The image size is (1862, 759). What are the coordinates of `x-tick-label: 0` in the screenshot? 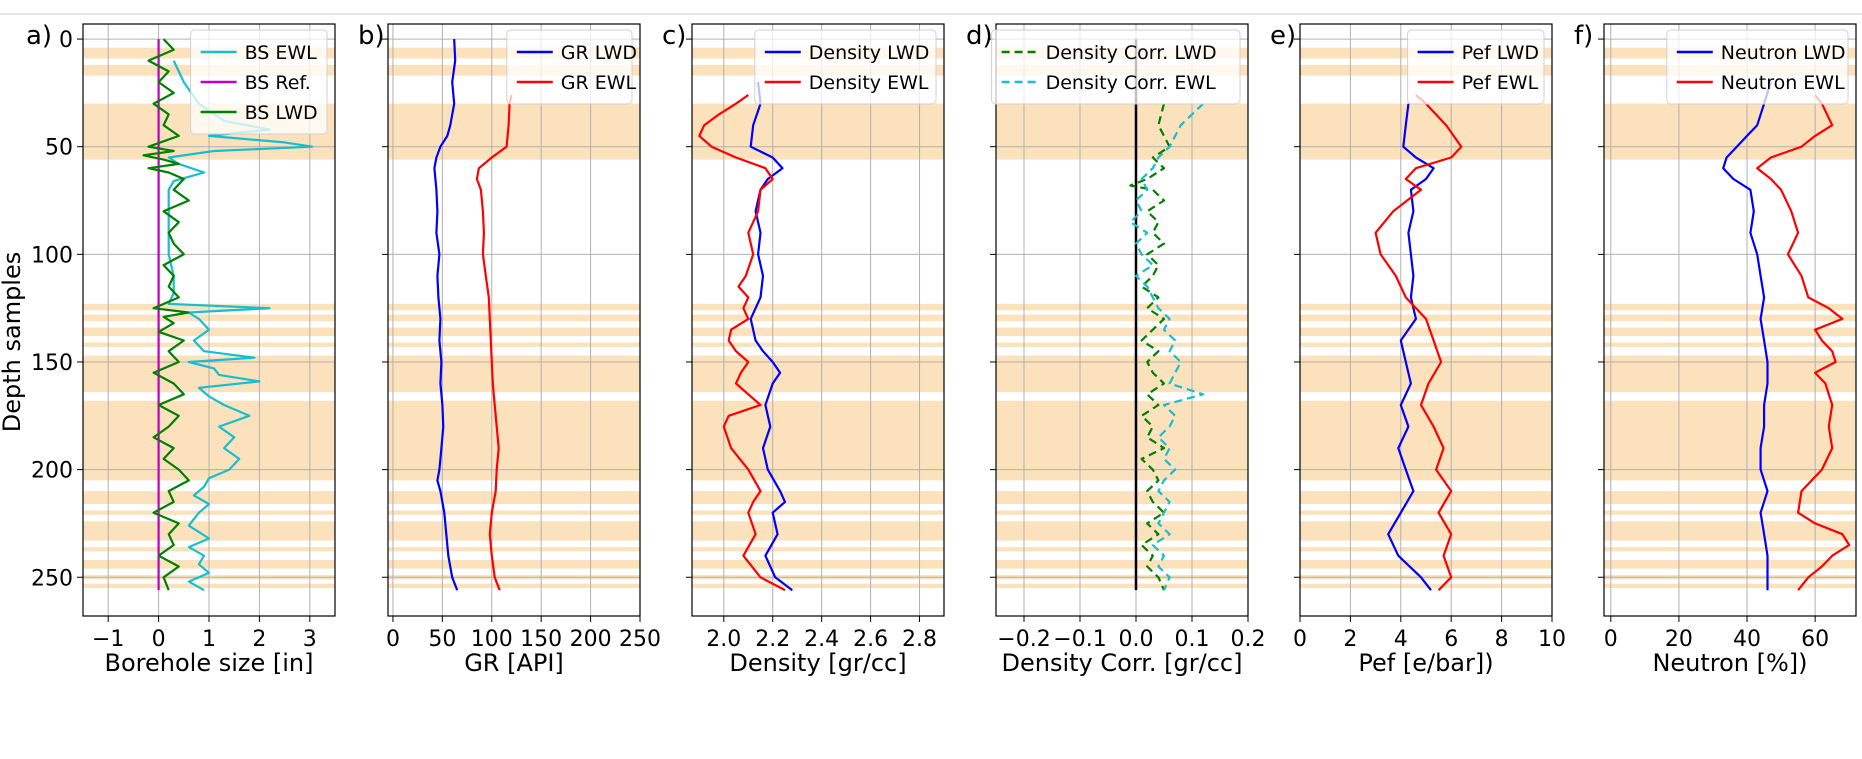 It's located at (159, 639).